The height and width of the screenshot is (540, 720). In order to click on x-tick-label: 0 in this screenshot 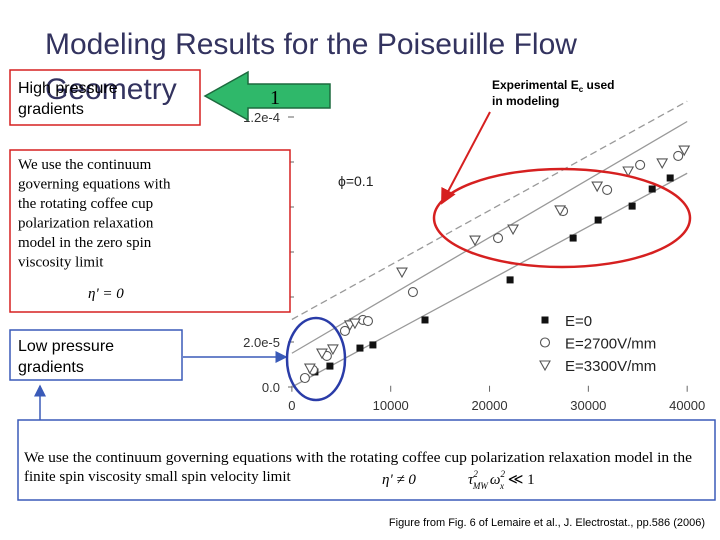, I will do `click(291, 405)`.